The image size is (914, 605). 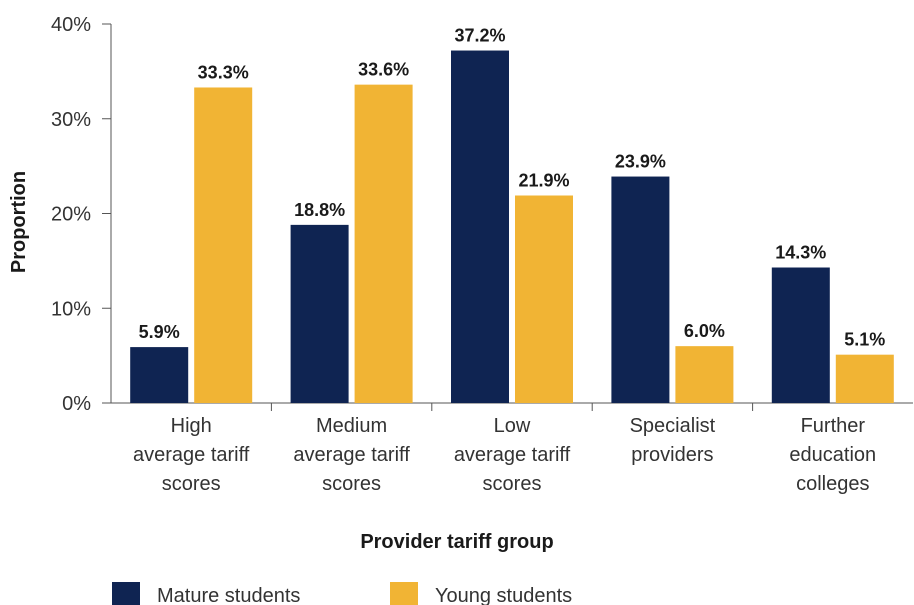 What do you see at coordinates (800, 253) in the screenshot?
I see `data-label: 14.3%` at bounding box center [800, 253].